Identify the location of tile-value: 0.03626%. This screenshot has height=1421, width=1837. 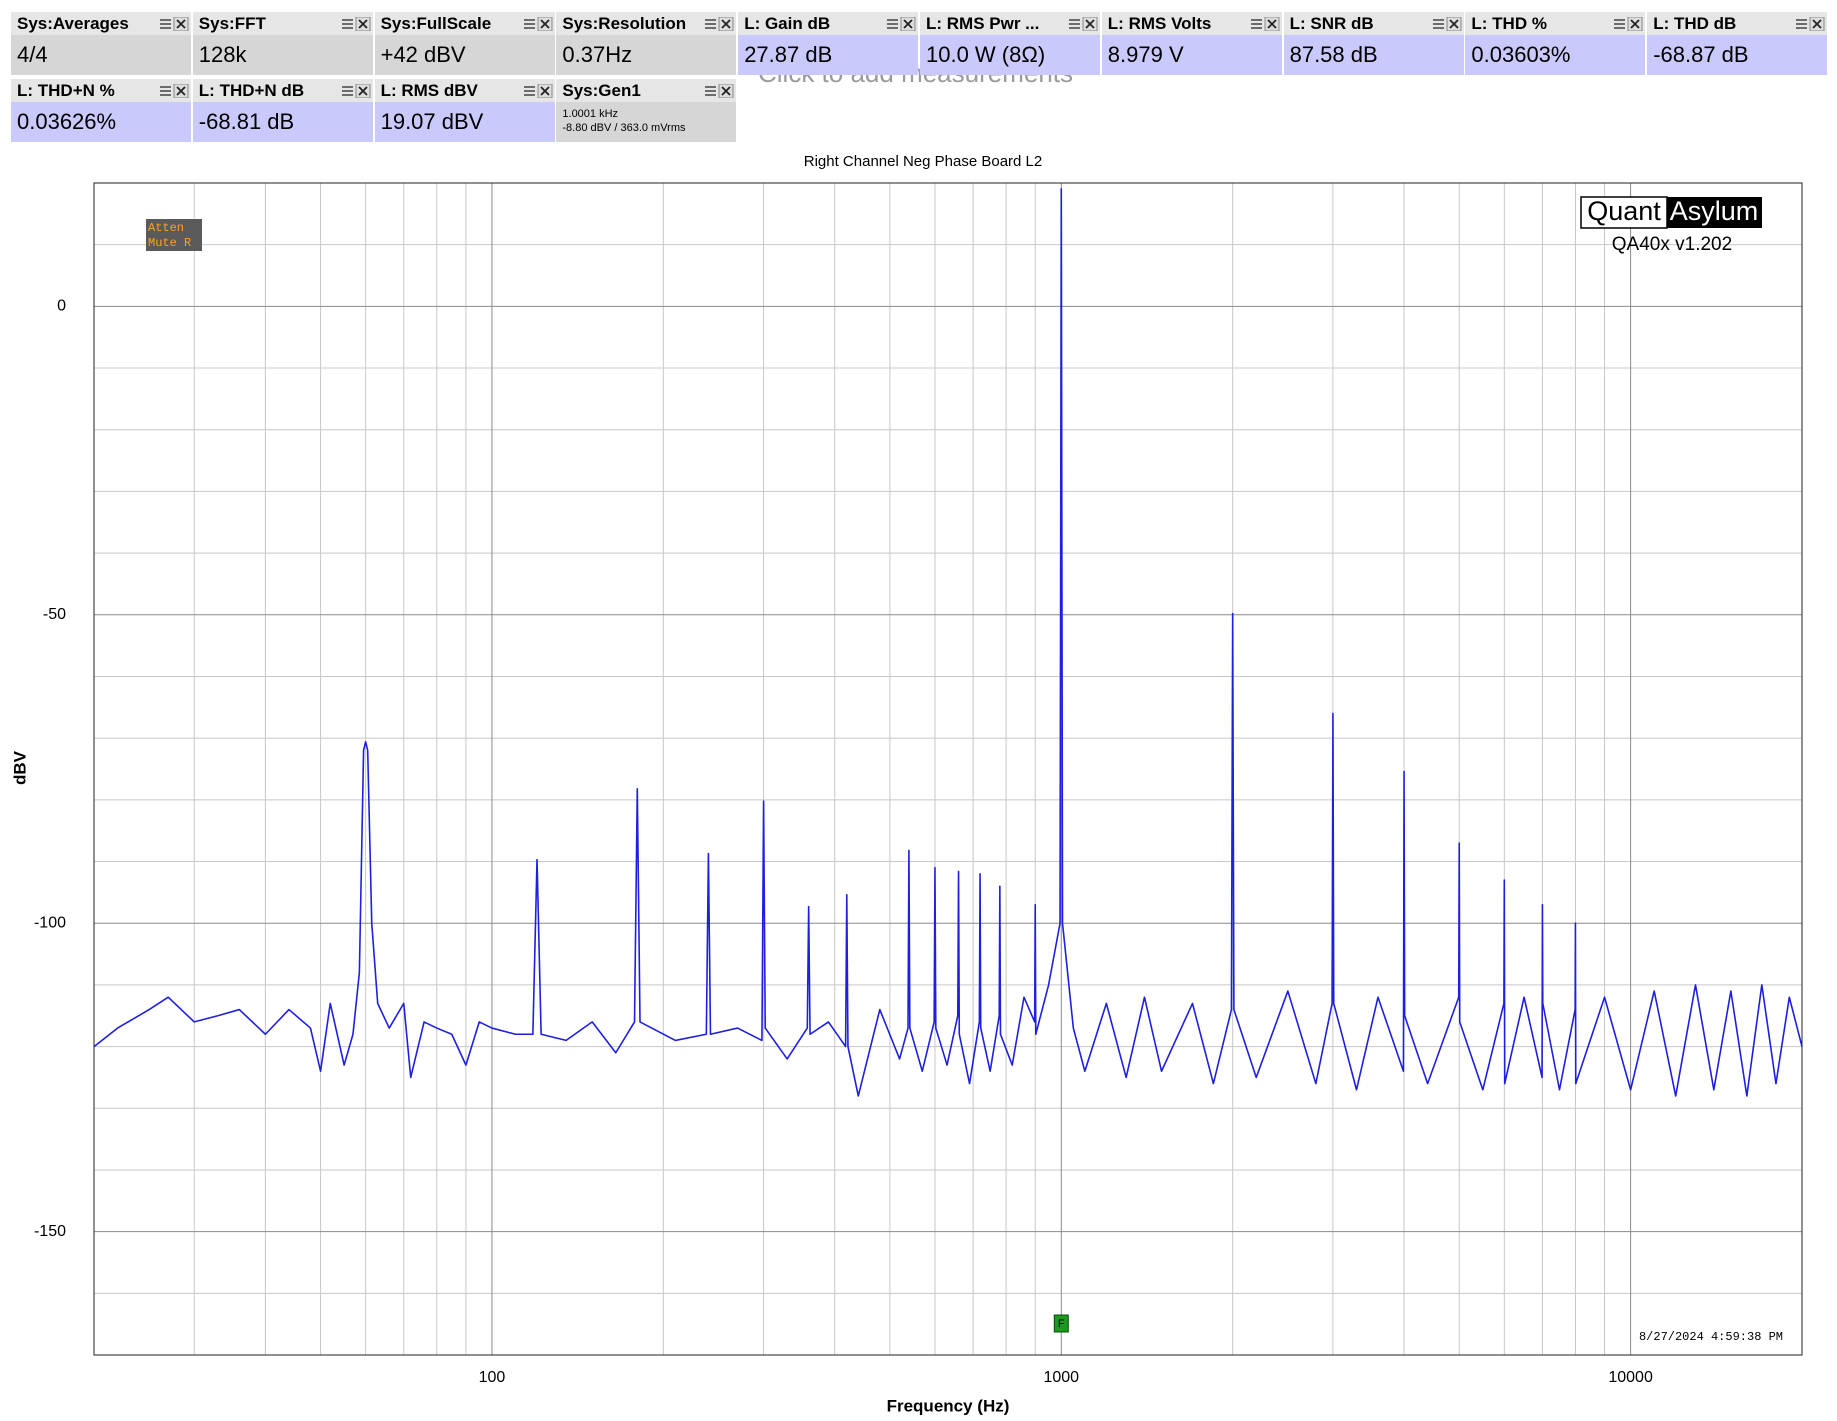
(101, 122).